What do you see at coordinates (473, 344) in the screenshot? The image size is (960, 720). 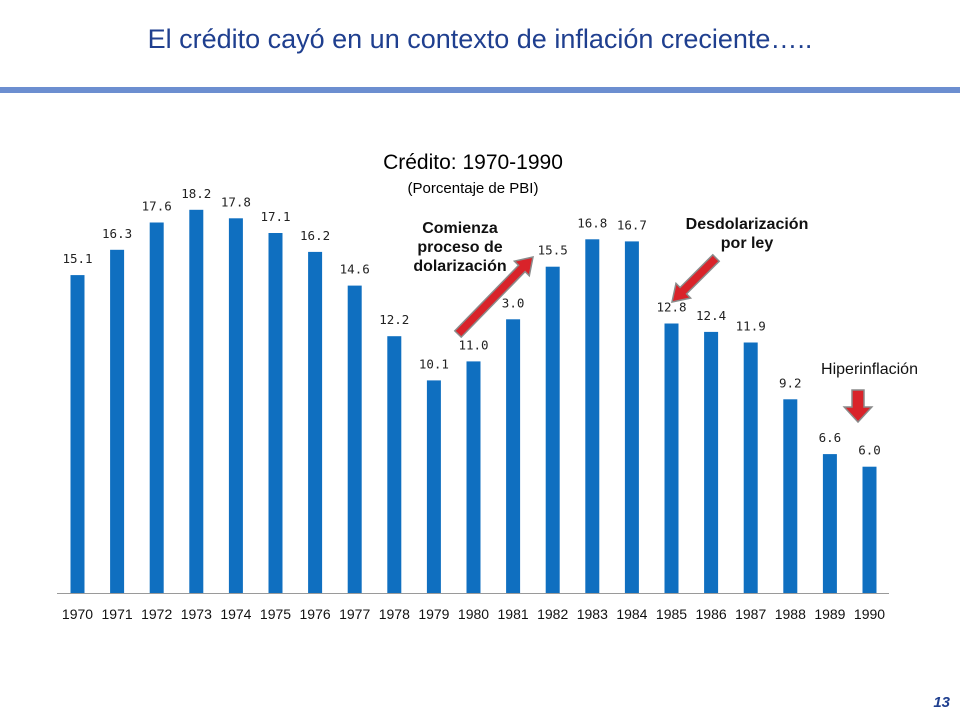 I see `bar-label-1980: 11.0` at bounding box center [473, 344].